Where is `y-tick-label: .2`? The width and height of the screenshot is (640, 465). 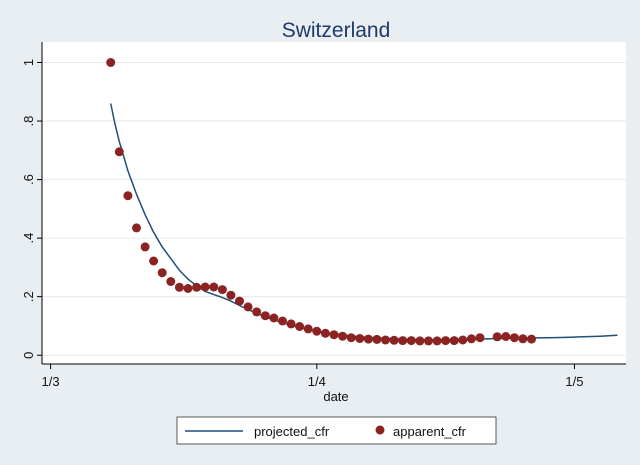 y-tick-label: .2 is located at coordinates (28, 296).